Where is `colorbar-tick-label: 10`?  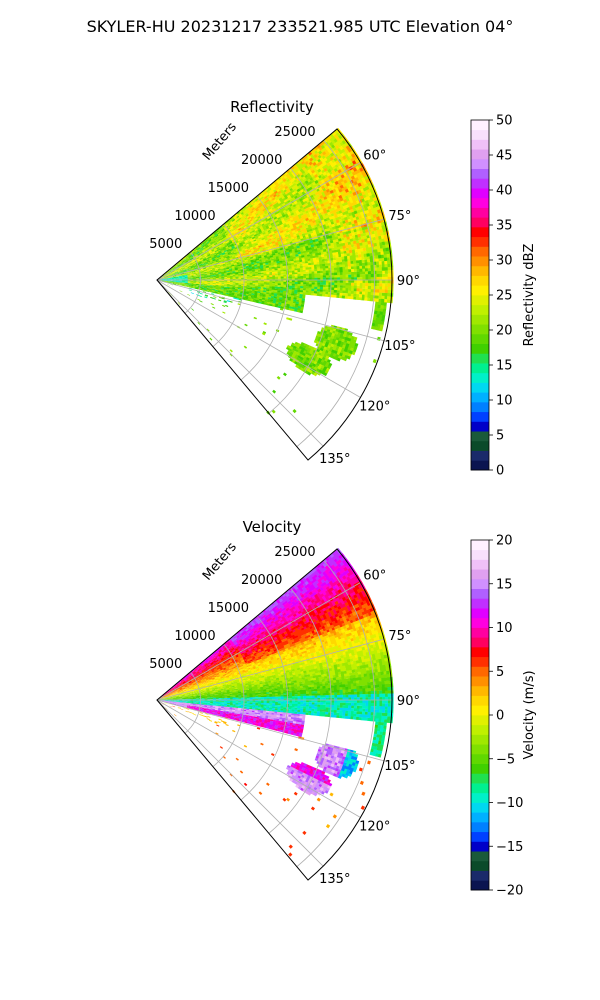
colorbar-tick-label: 10 is located at coordinates (504, 628).